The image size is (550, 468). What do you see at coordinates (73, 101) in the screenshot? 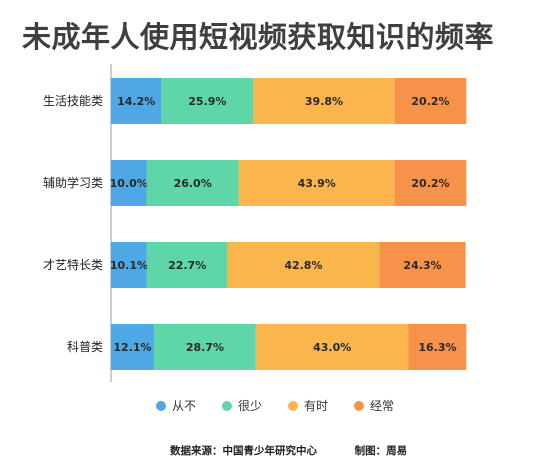
I see `category-label: 生活技能类` at bounding box center [73, 101].